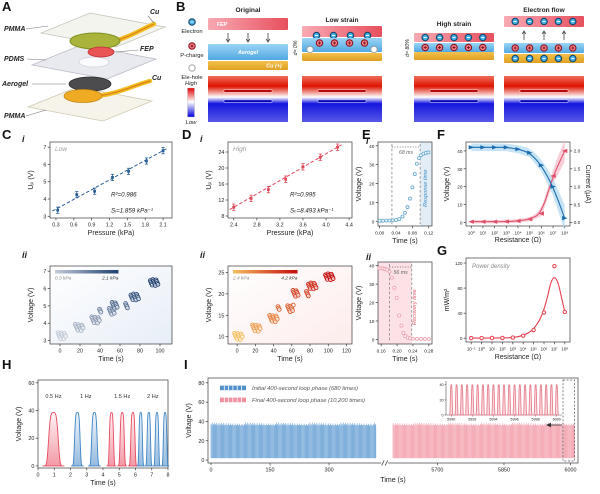  What do you see at coordinates (201, 139) in the screenshot?
I see `sublabel-D-i: i` at bounding box center [201, 139].